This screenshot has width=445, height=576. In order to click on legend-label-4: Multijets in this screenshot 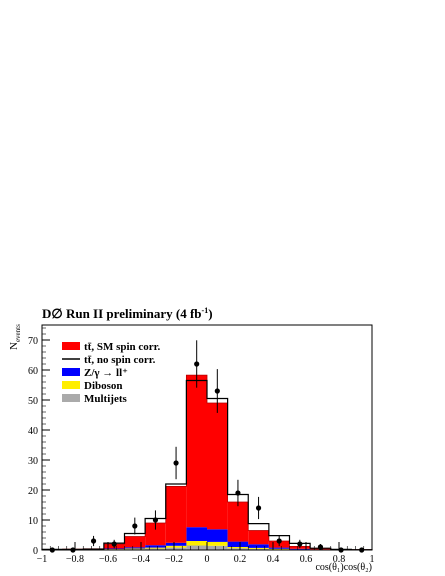, I will do `click(105, 399)`.